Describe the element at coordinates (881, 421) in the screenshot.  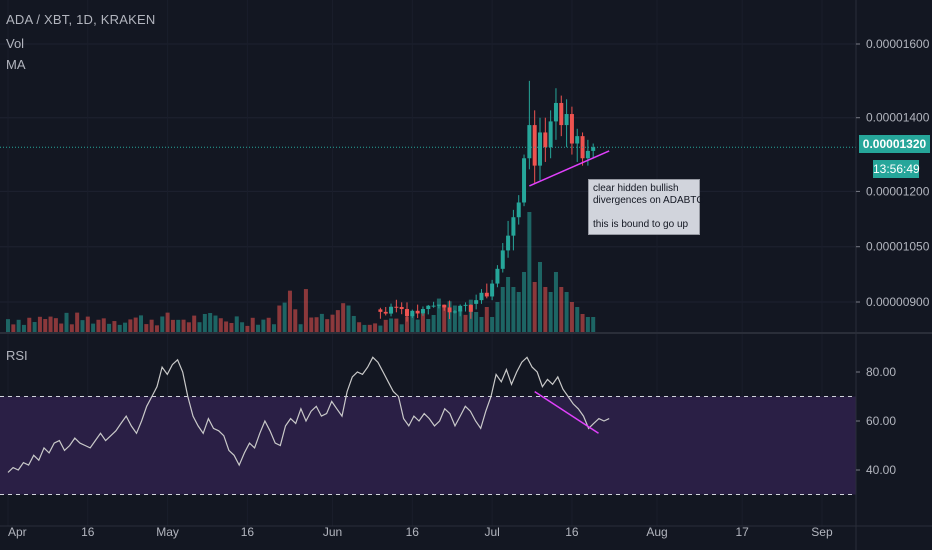
I see `rsi-tick-label: 60.00` at that location.